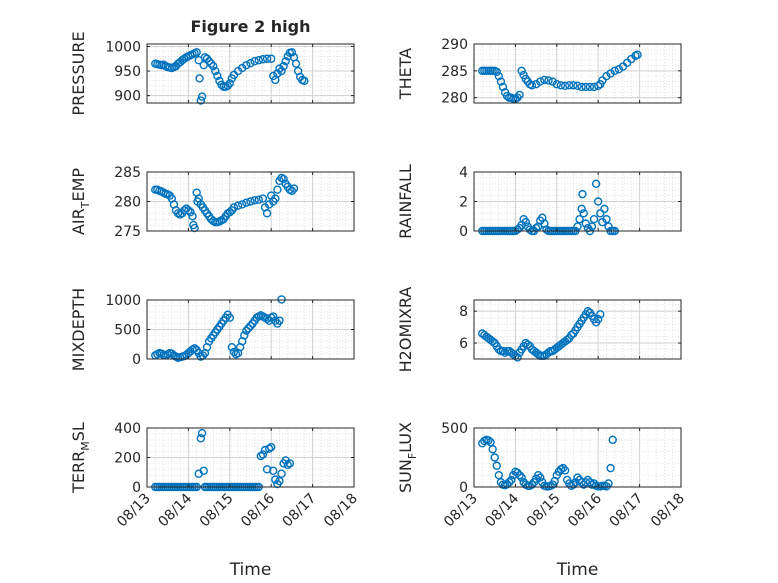 The image size is (778, 583). I want to click on subplot-3: 275 280 285 AIRTEMP, so click(212, 202).